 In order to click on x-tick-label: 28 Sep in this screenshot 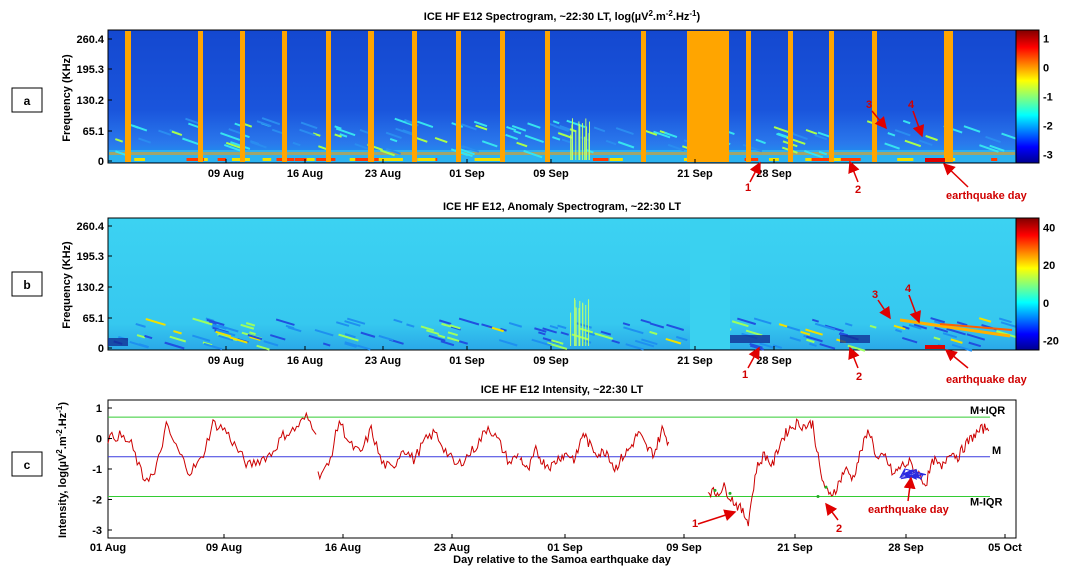, I will do `click(774, 361)`.